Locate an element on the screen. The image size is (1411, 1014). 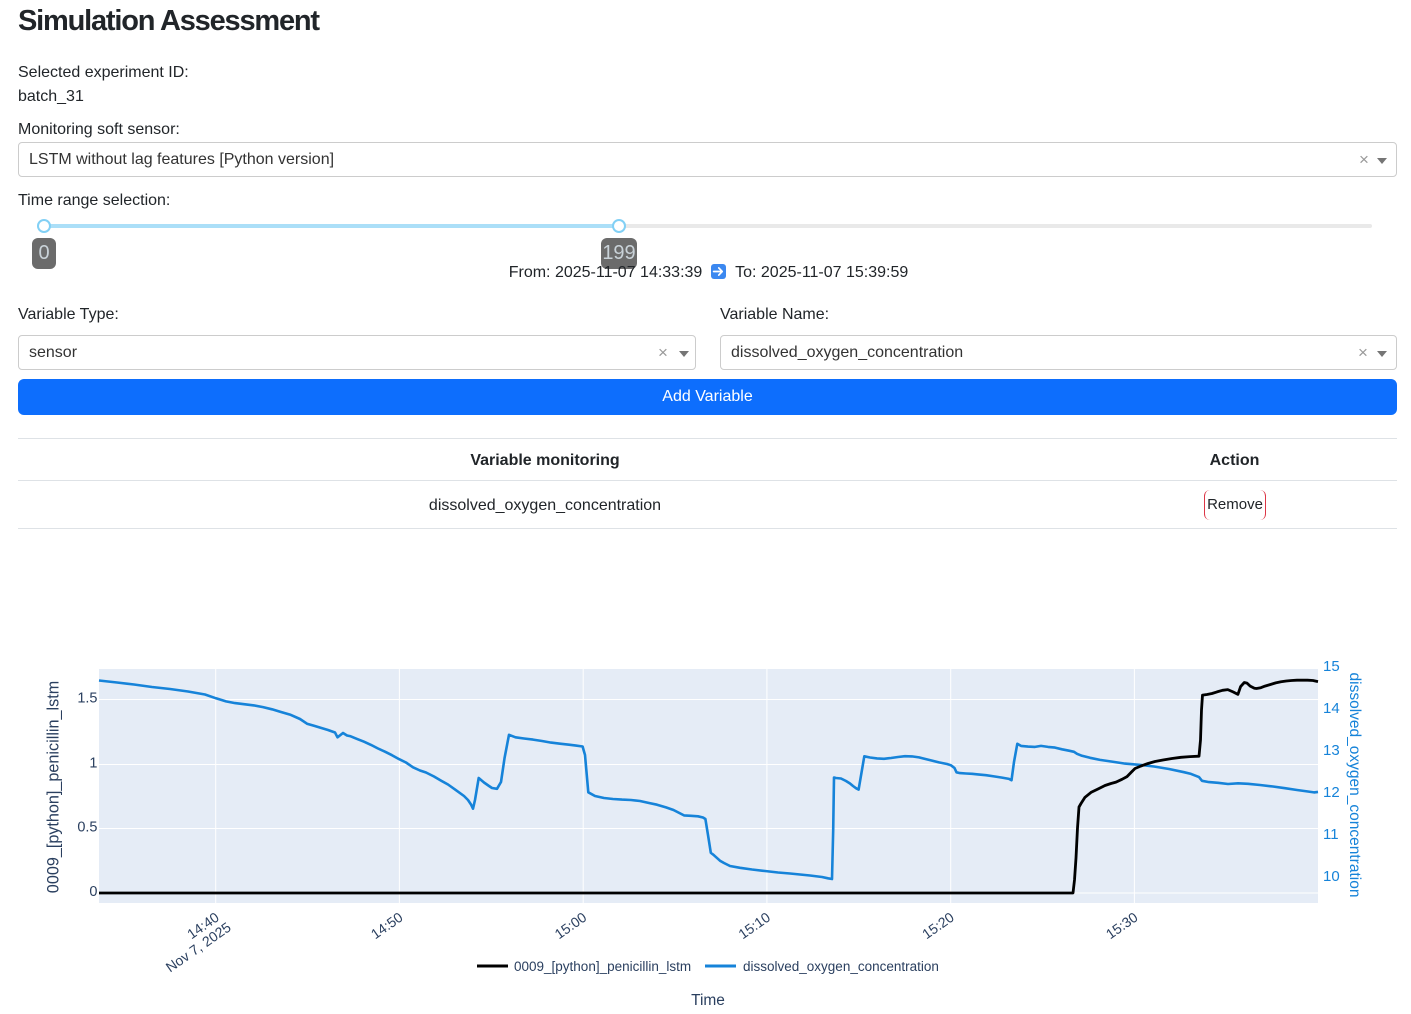
svg-text: 1.5 is located at coordinates (87, 699).